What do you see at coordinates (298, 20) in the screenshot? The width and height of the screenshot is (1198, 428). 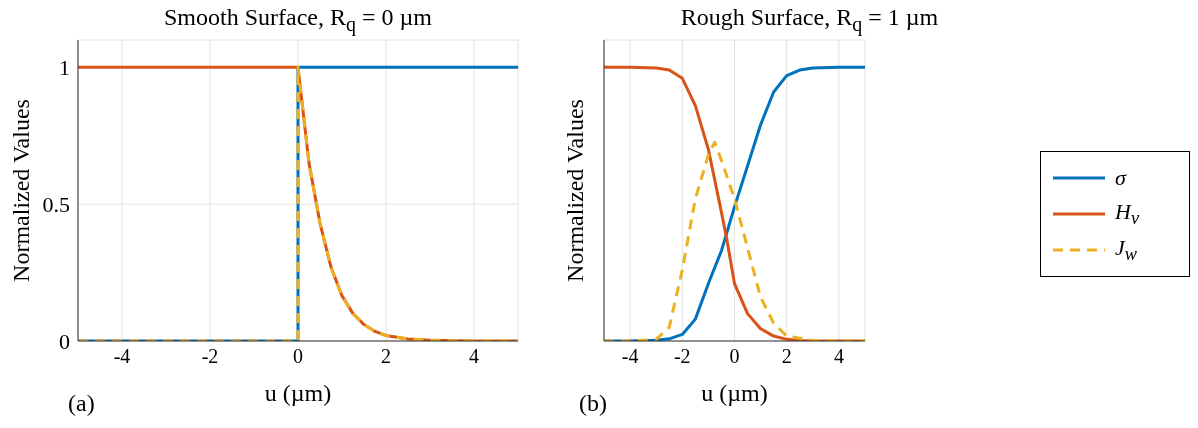 I see `chart-title: Smooth Surface, R$_{q}$ = 0 µm` at bounding box center [298, 20].